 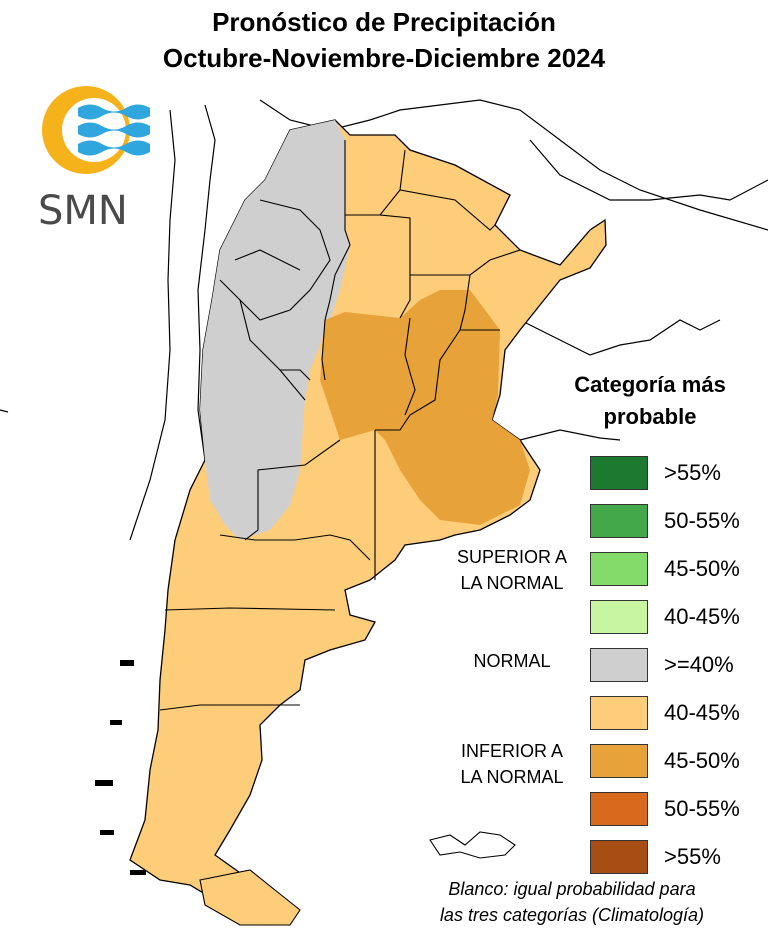 What do you see at coordinates (512, 557) in the screenshot?
I see `category-superior-line1: SUPERIOR A` at bounding box center [512, 557].